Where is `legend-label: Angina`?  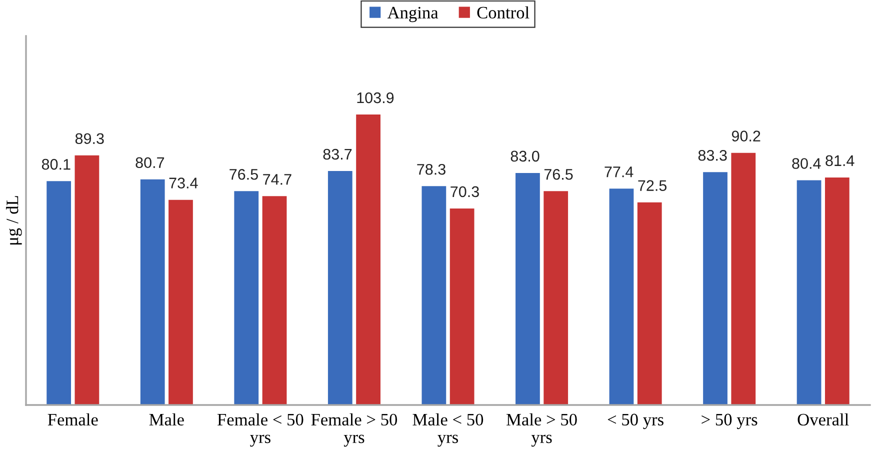 legend-label: Angina is located at coordinates (412, 14).